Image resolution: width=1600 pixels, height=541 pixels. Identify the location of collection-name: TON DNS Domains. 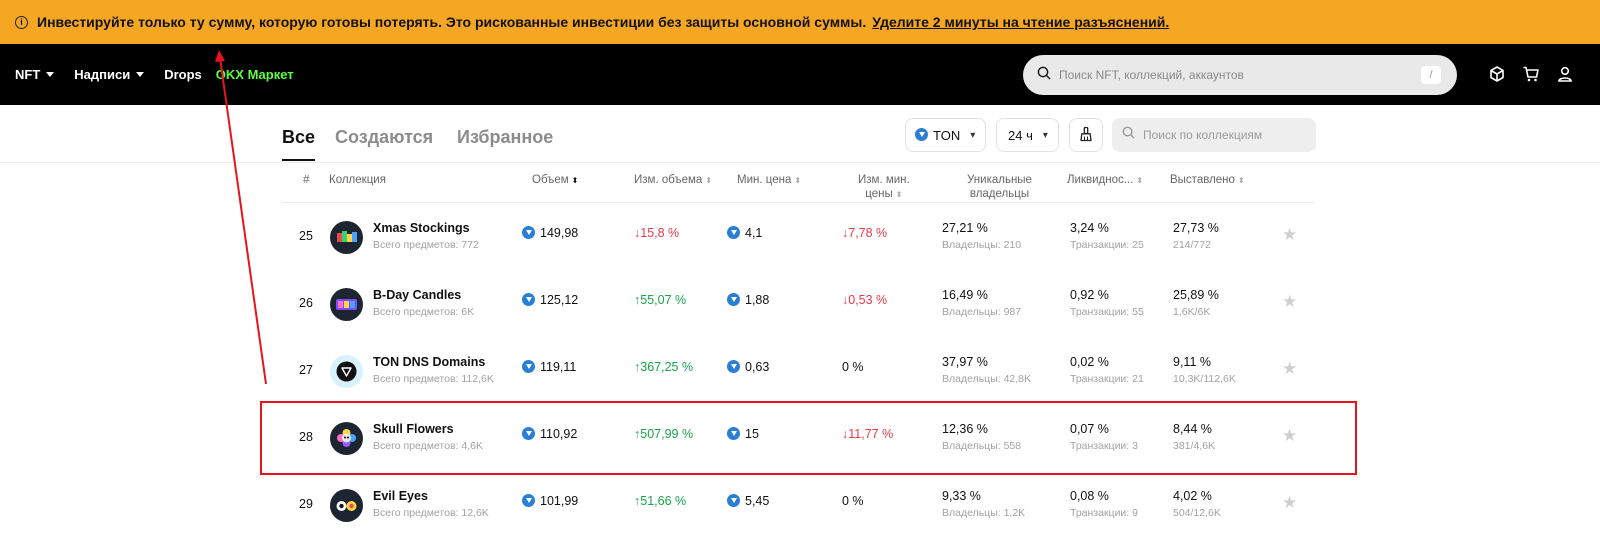
(429, 362).